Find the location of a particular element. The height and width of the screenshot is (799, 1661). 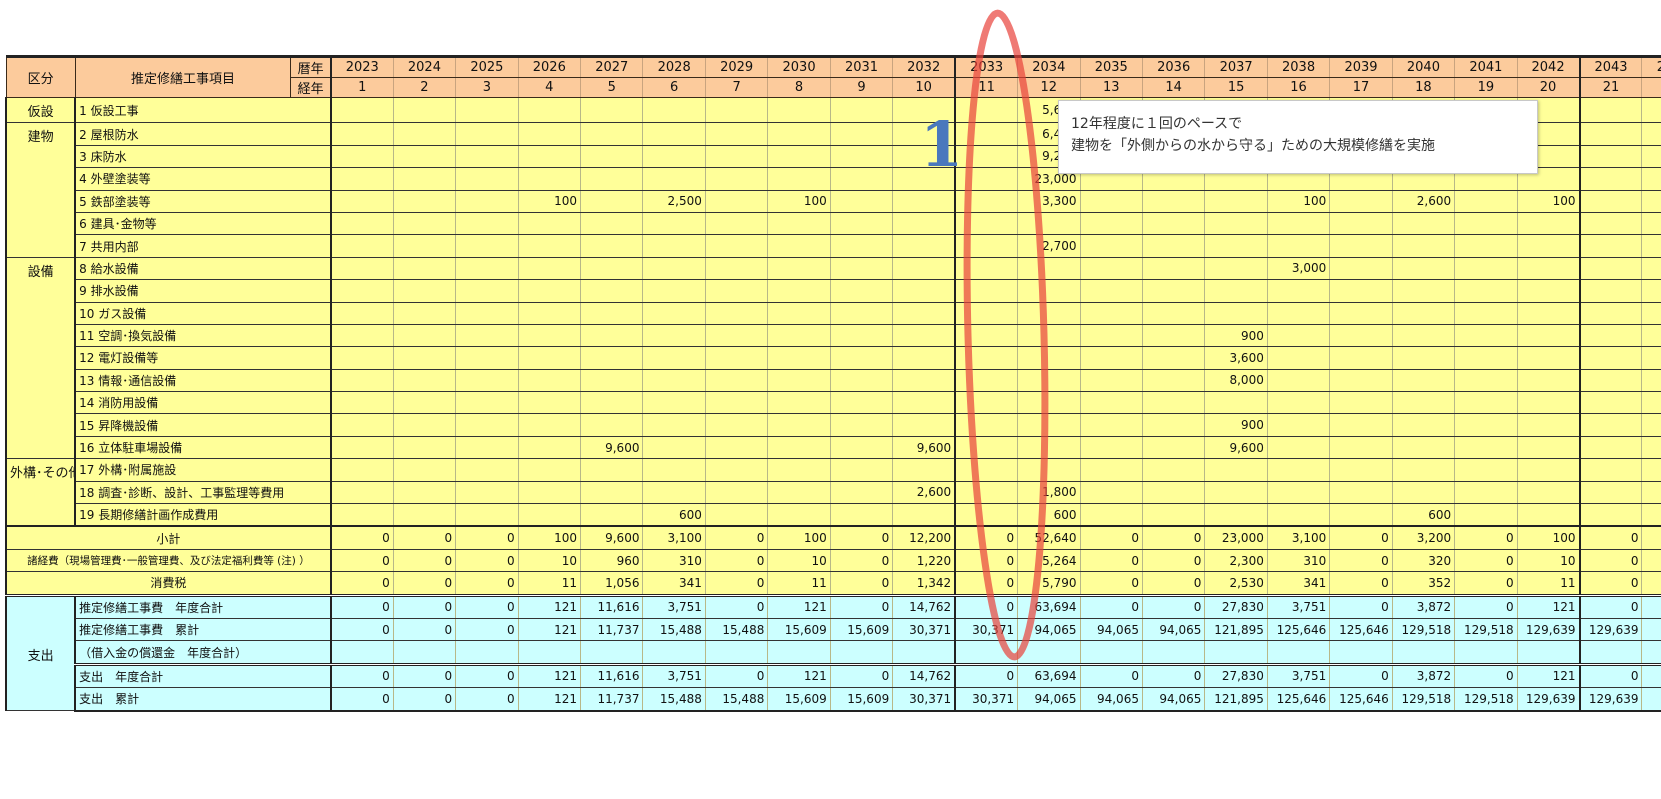

value-cell: 52,640 is located at coordinates (1049, 537).